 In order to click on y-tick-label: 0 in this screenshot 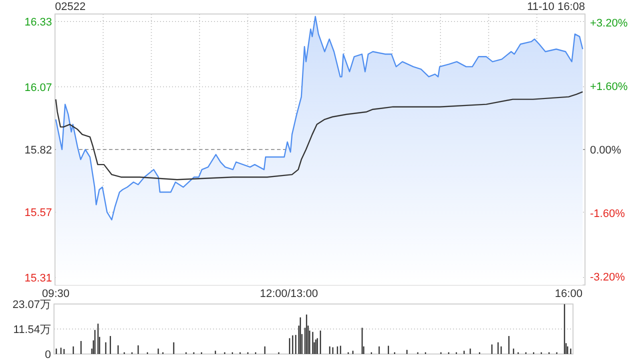, I will do `click(47, 354)`.